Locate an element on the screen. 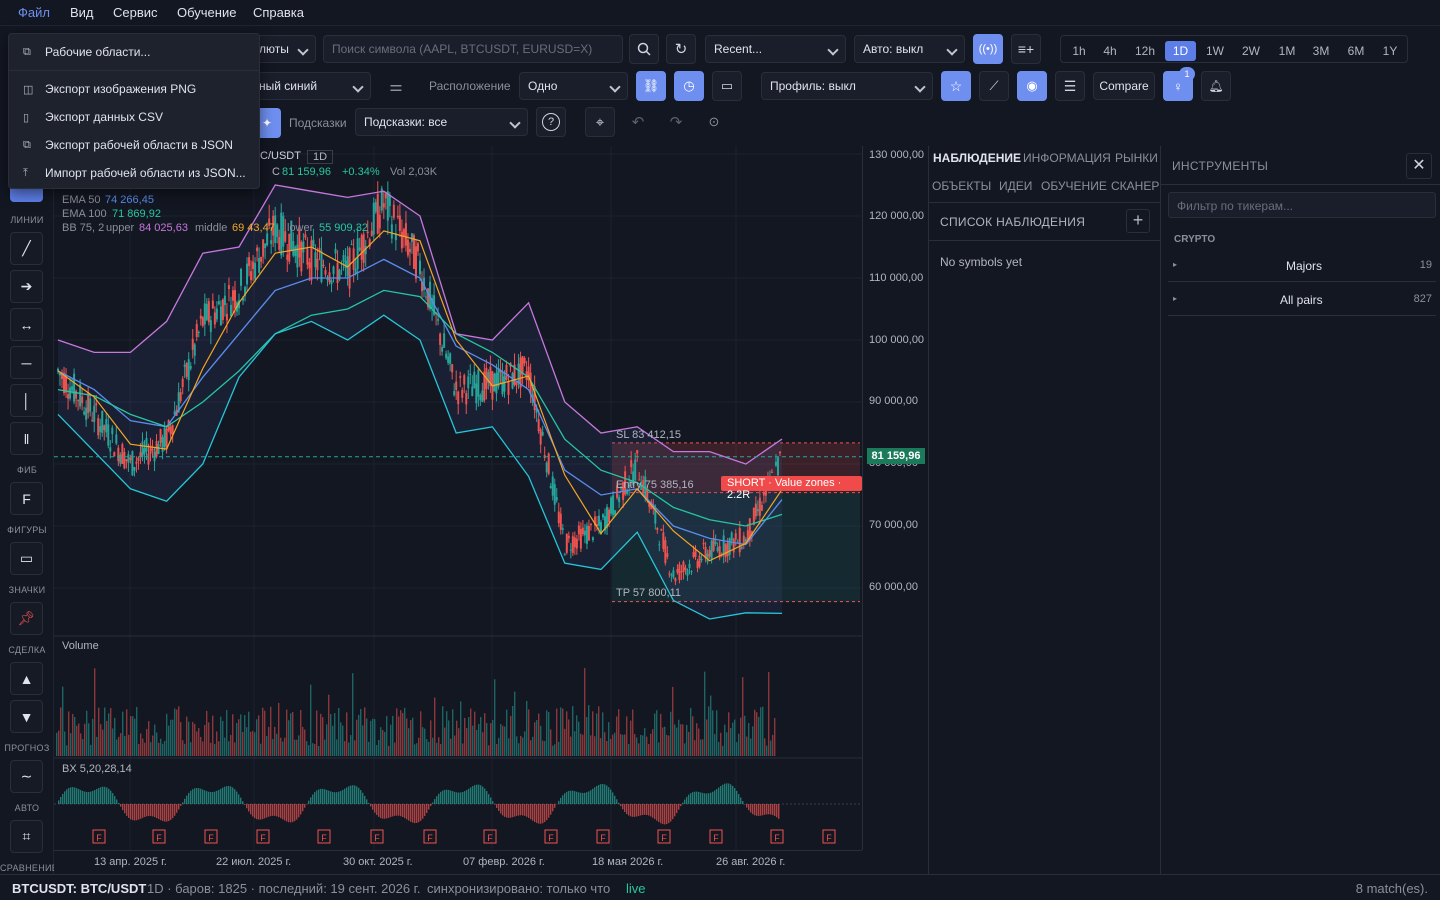 The height and width of the screenshot is (900, 1440). horizontal-line-tool: ─ is located at coordinates (26, 362).